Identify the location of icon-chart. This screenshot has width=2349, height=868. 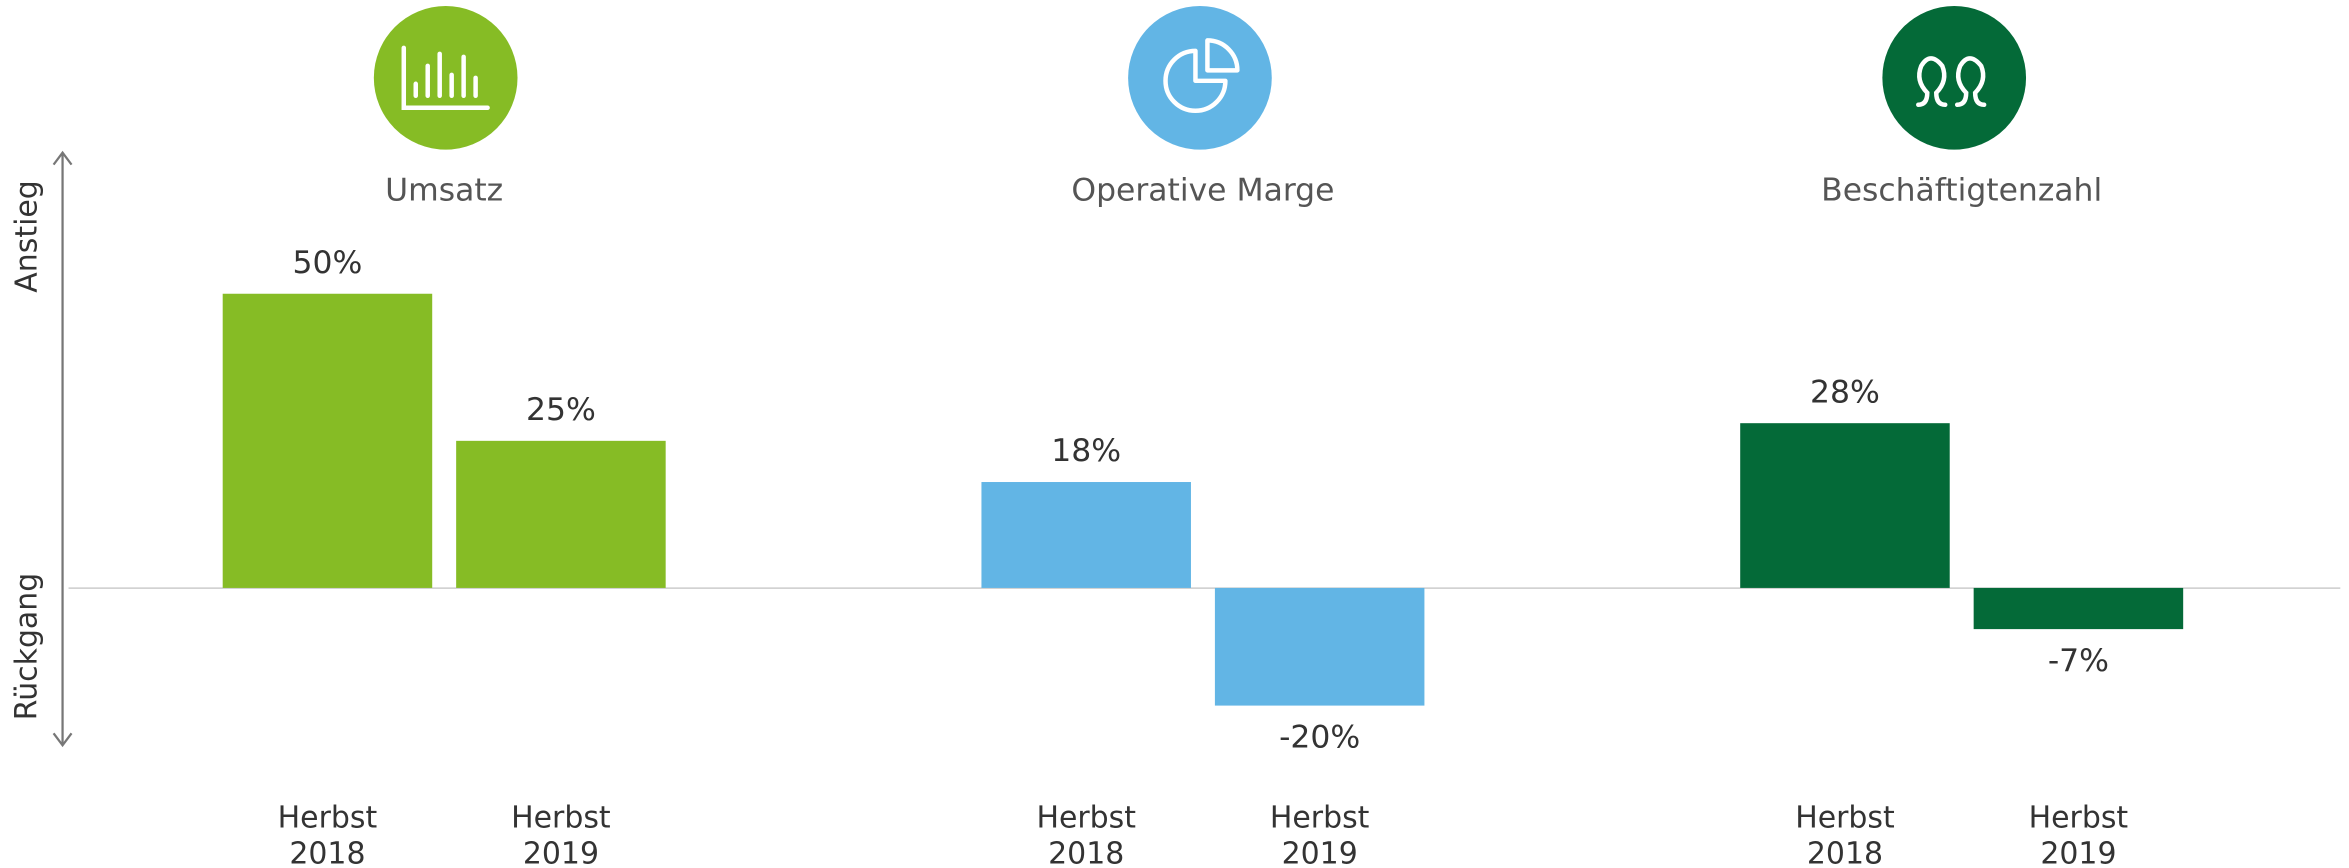
(445, 77).